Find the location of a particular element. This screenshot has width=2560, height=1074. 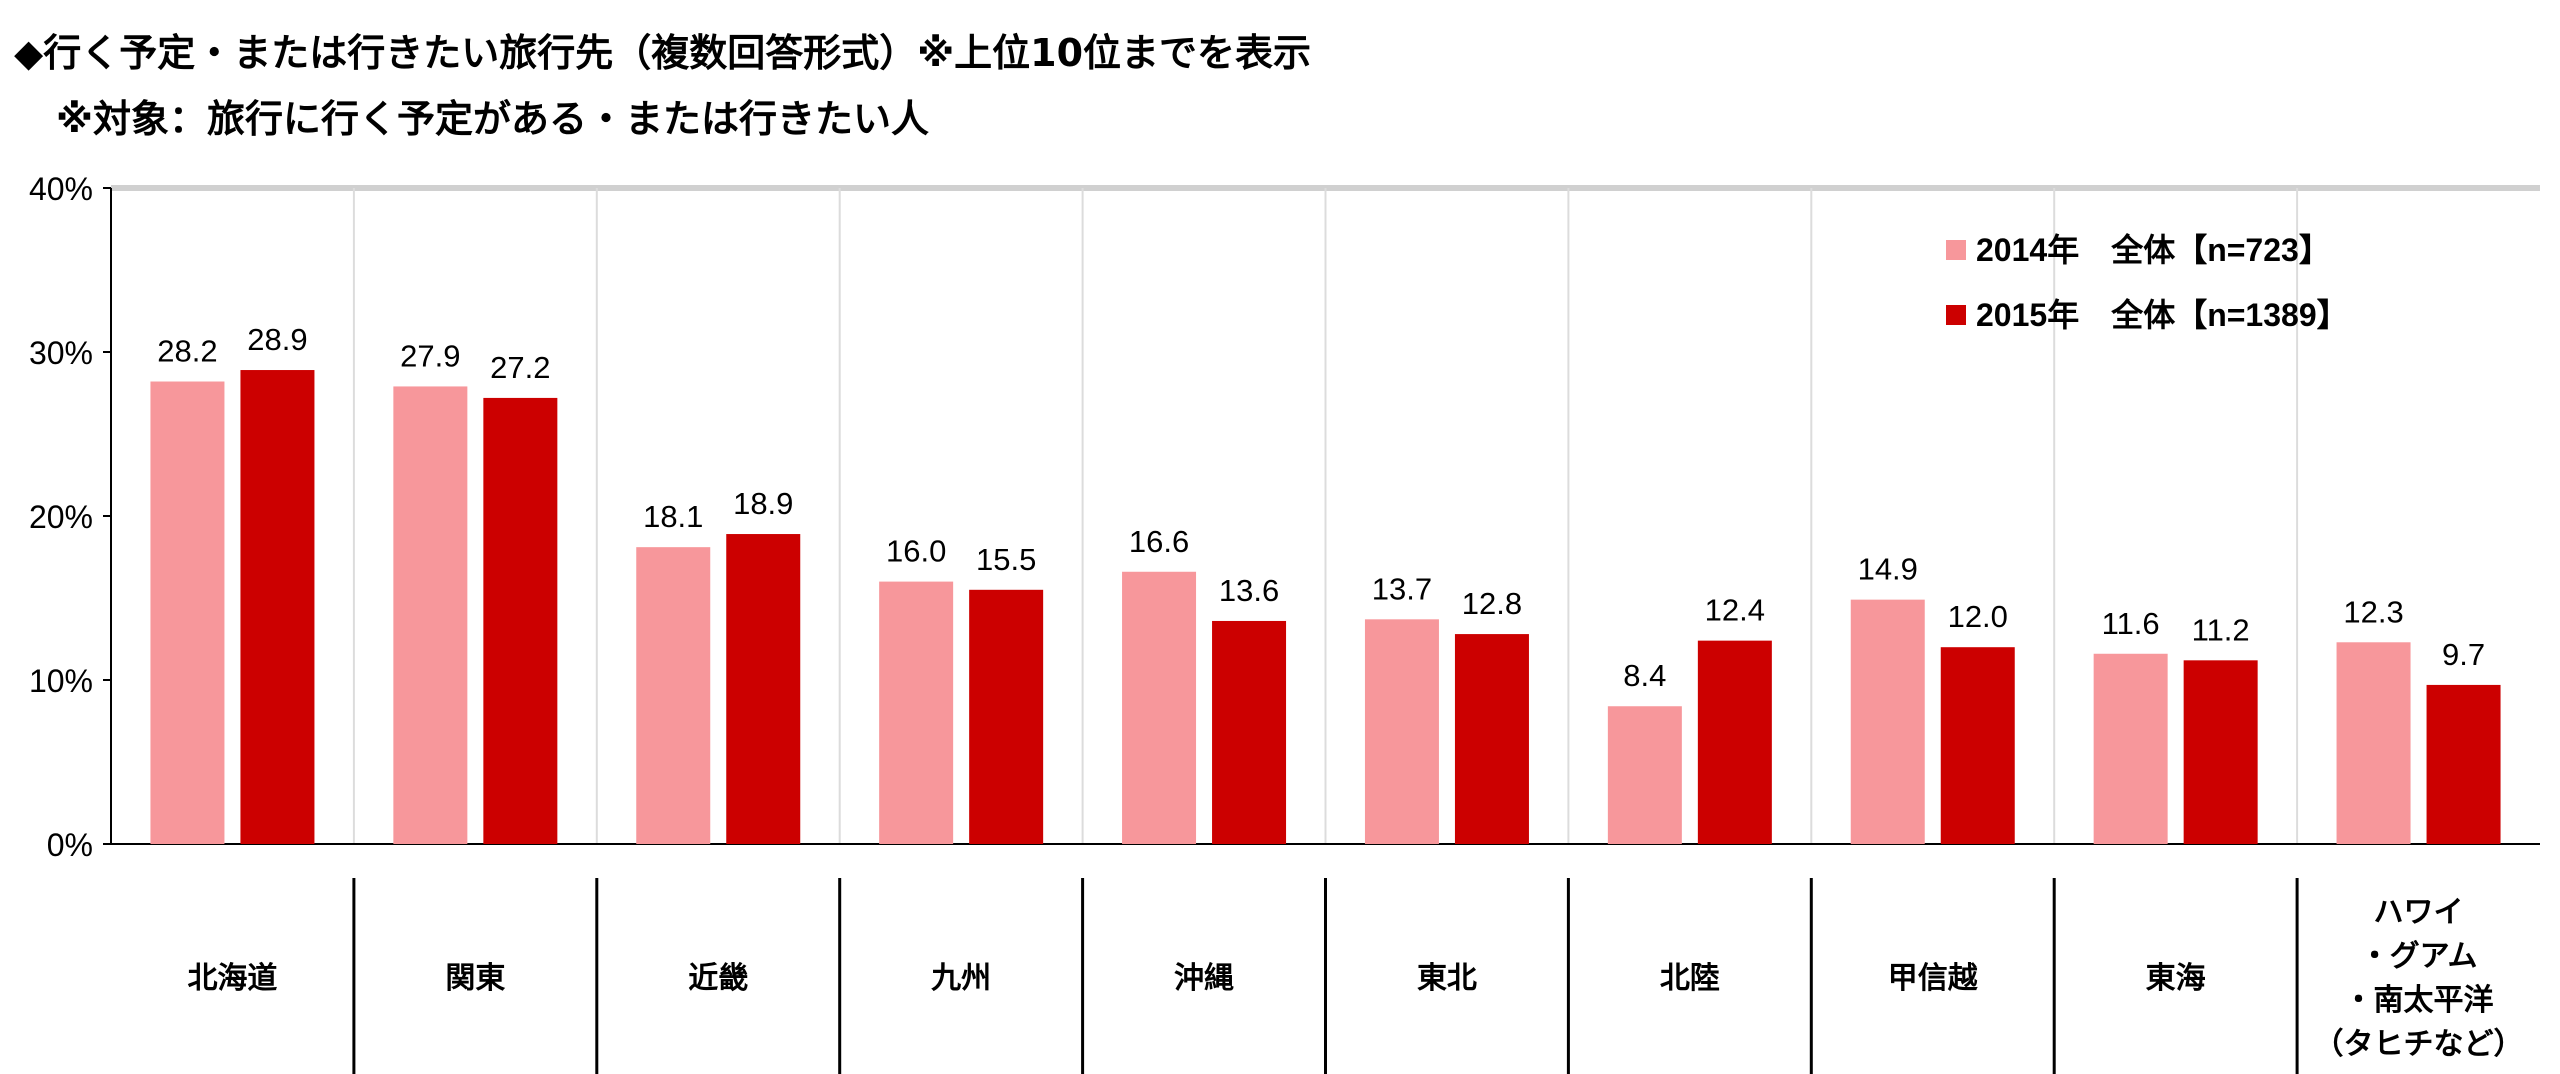

category-label: 近畿 is located at coordinates (718, 978).